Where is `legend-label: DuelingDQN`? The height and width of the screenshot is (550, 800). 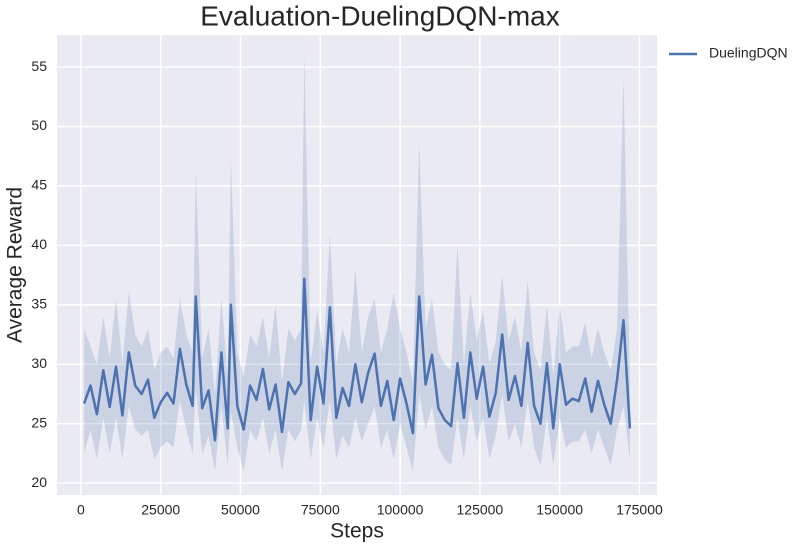 legend-label: DuelingDQN is located at coordinates (748, 53).